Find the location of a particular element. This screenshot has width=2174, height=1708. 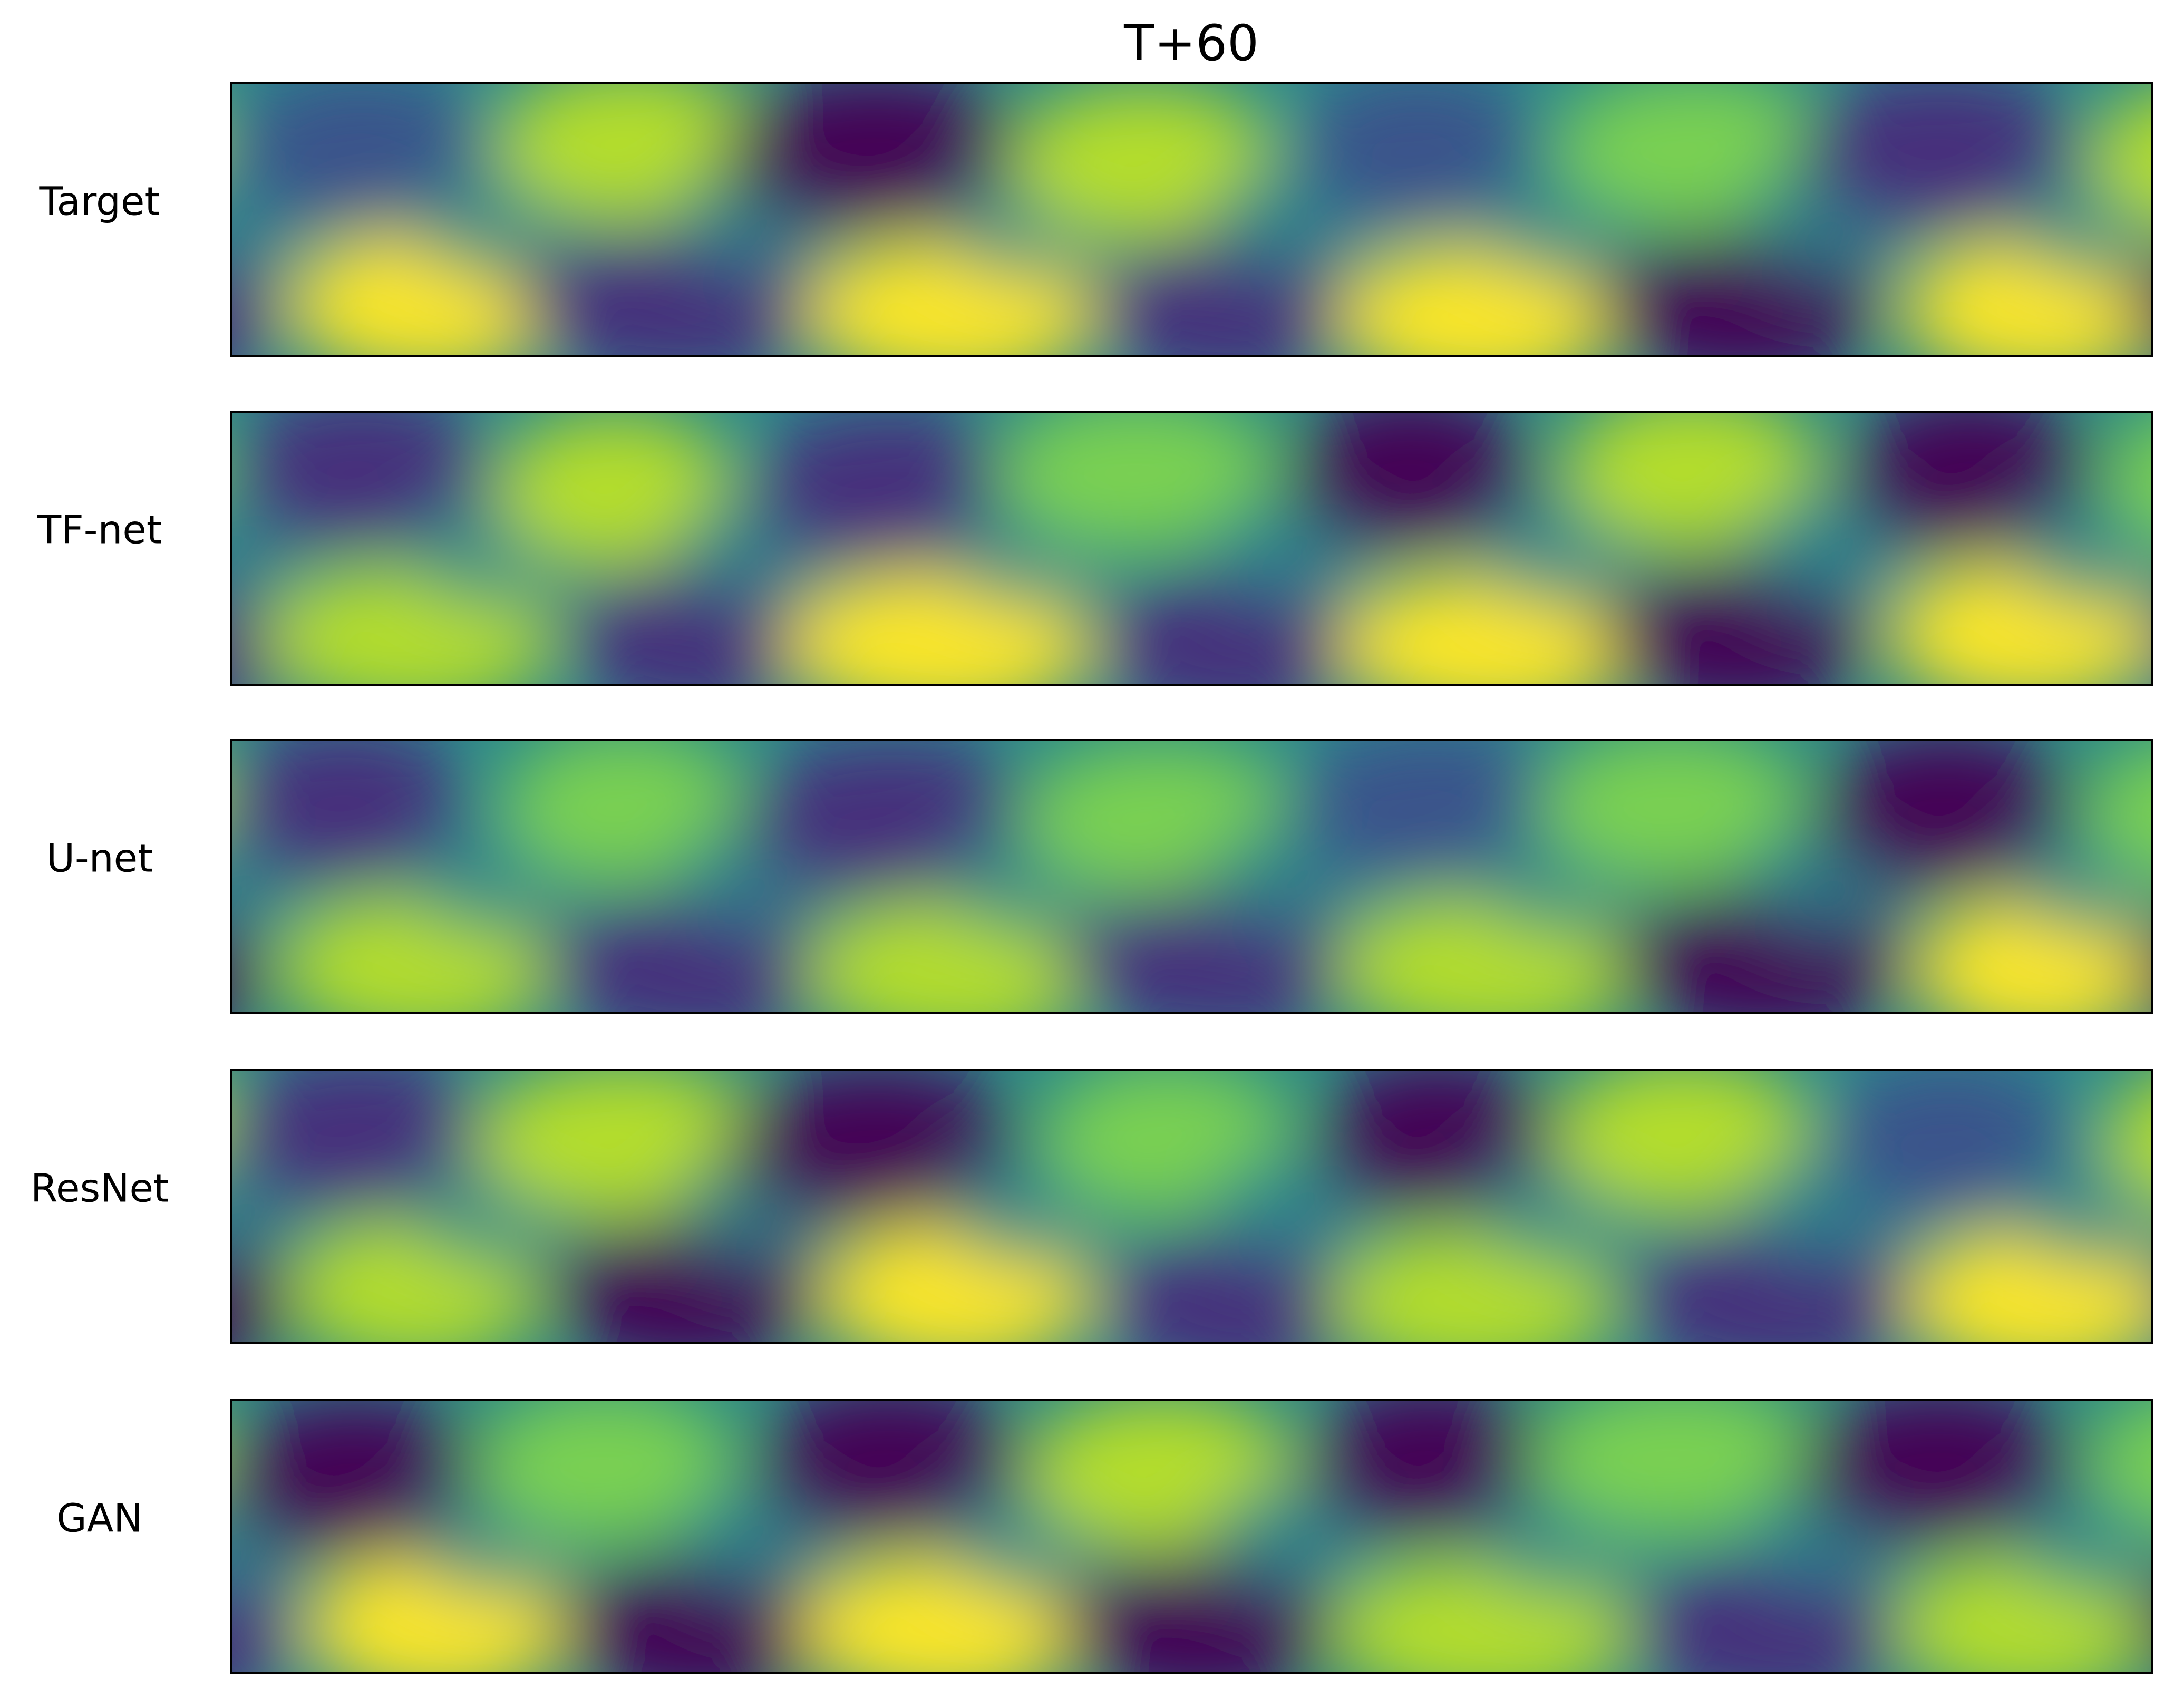

row-label: TF-net is located at coordinates (99, 530).